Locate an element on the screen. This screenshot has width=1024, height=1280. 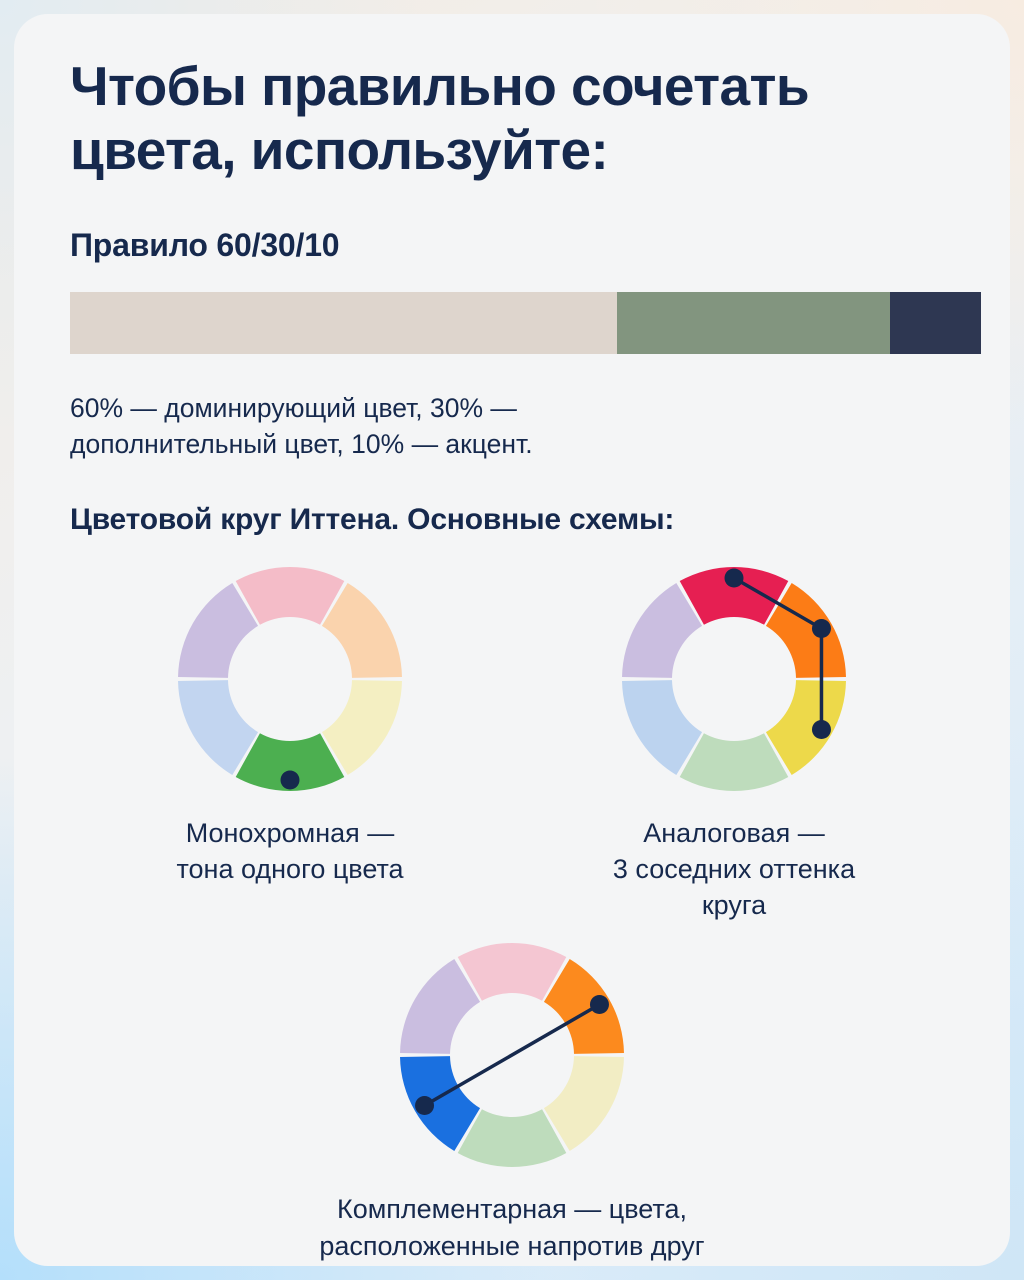
ratio-bar-segment-accent is located at coordinates (935, 322).